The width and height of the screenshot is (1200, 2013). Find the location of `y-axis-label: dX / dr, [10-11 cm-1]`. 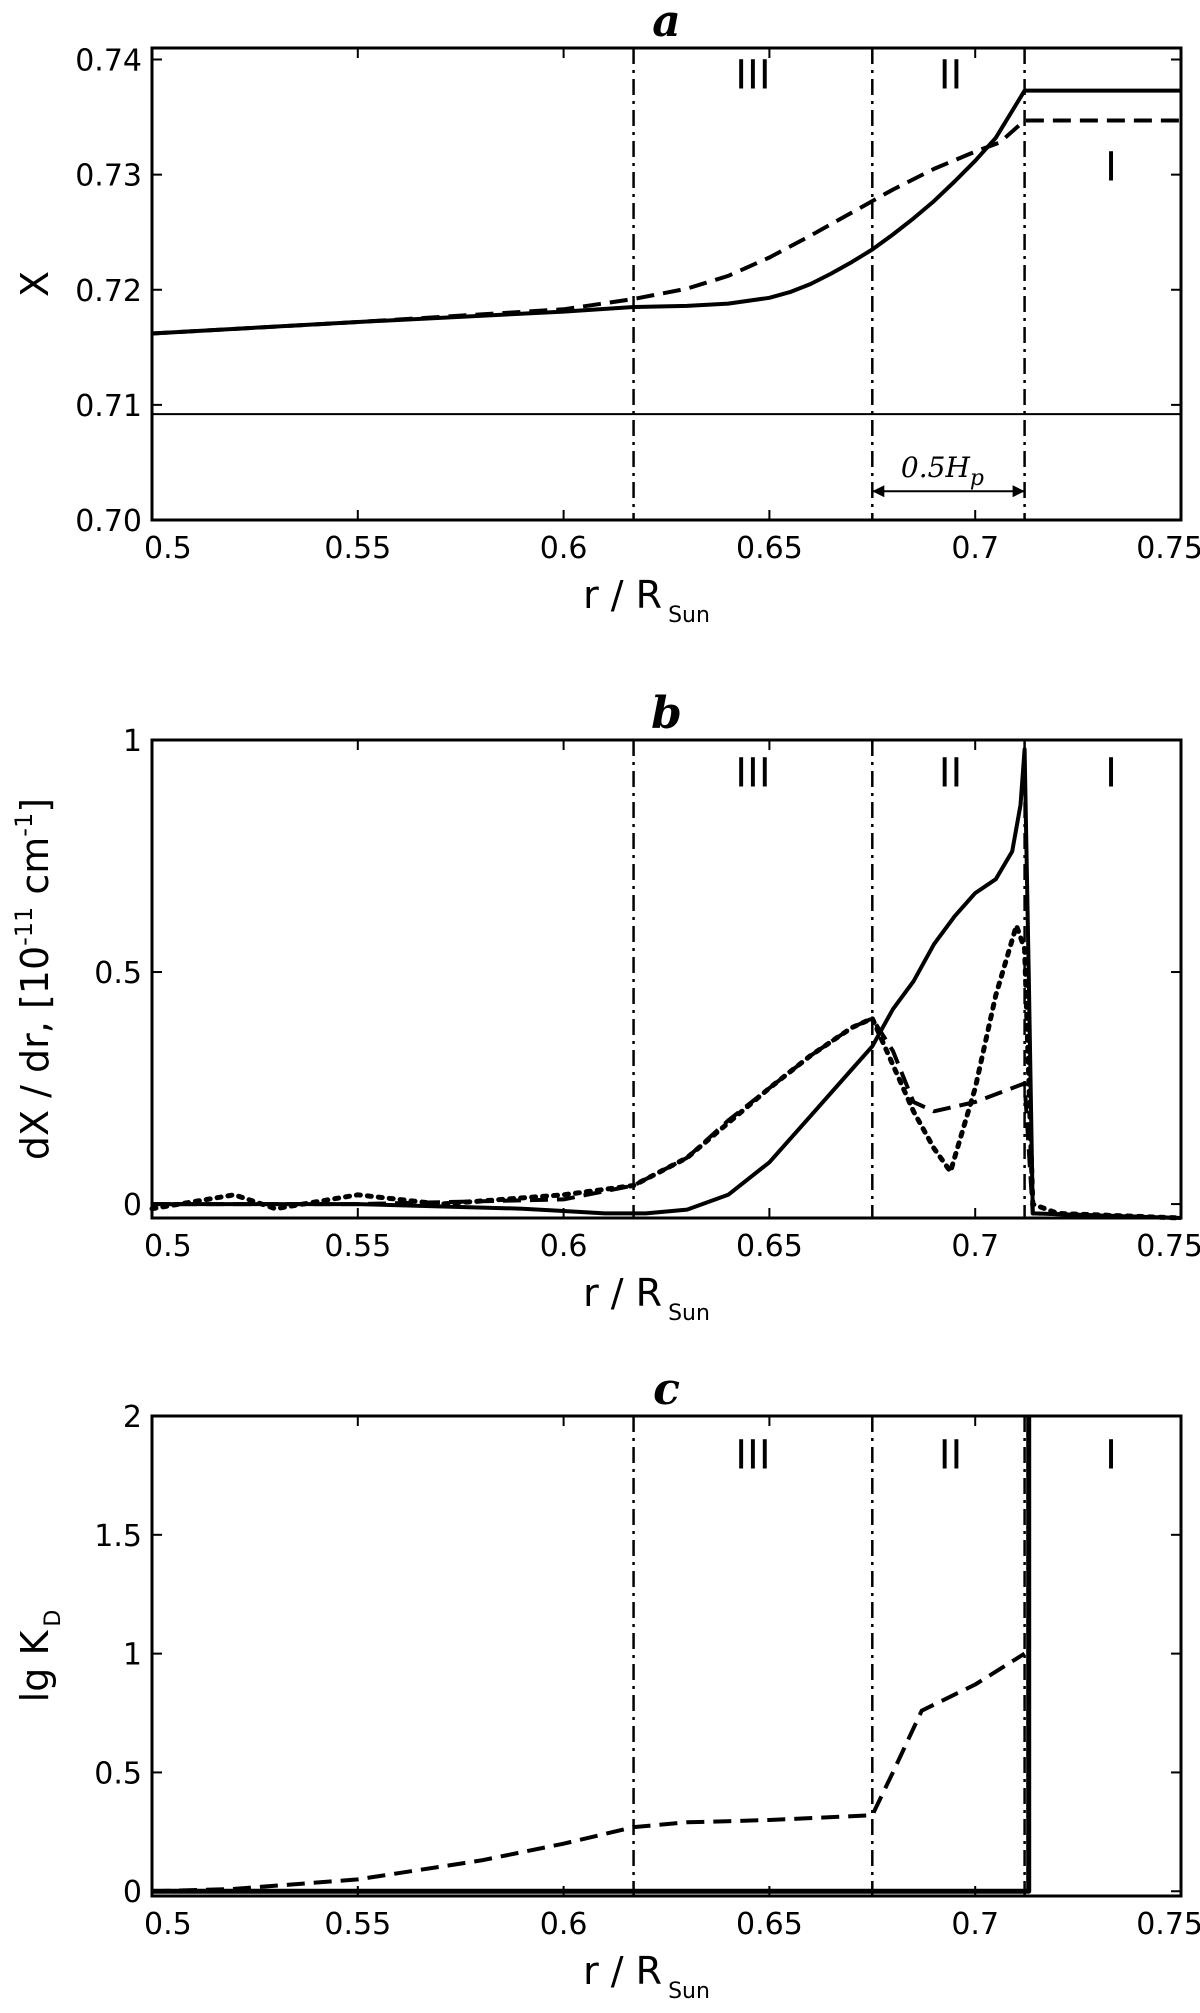

y-axis-label: dX / dr, [10-11 cm-1] is located at coordinates (33, 979).